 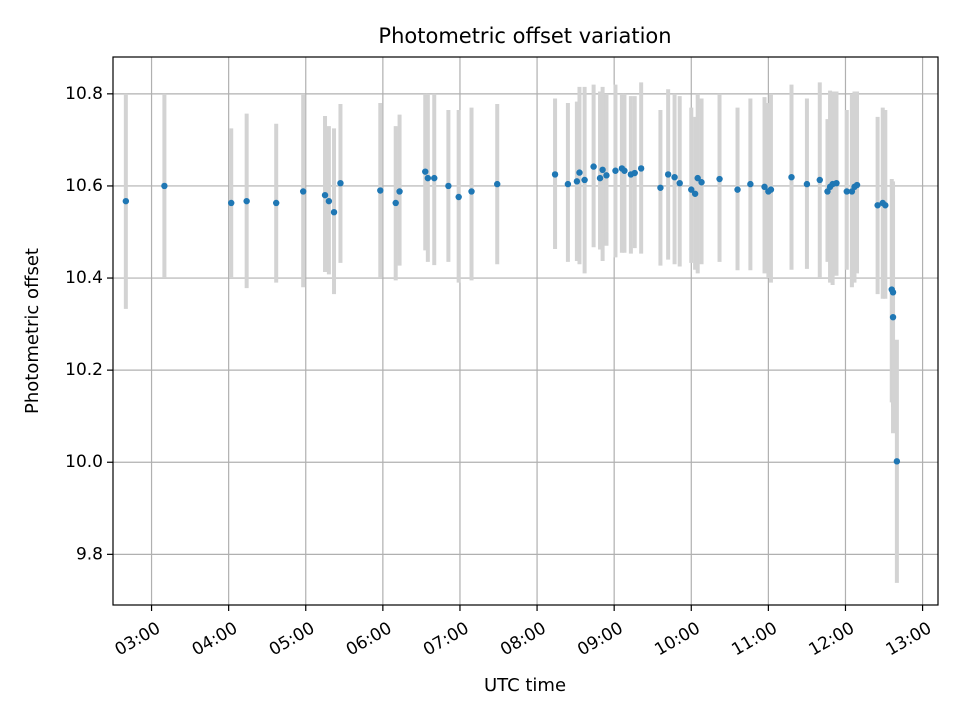 I want to click on y-axis-label: Photometric offset, so click(x=32, y=331).